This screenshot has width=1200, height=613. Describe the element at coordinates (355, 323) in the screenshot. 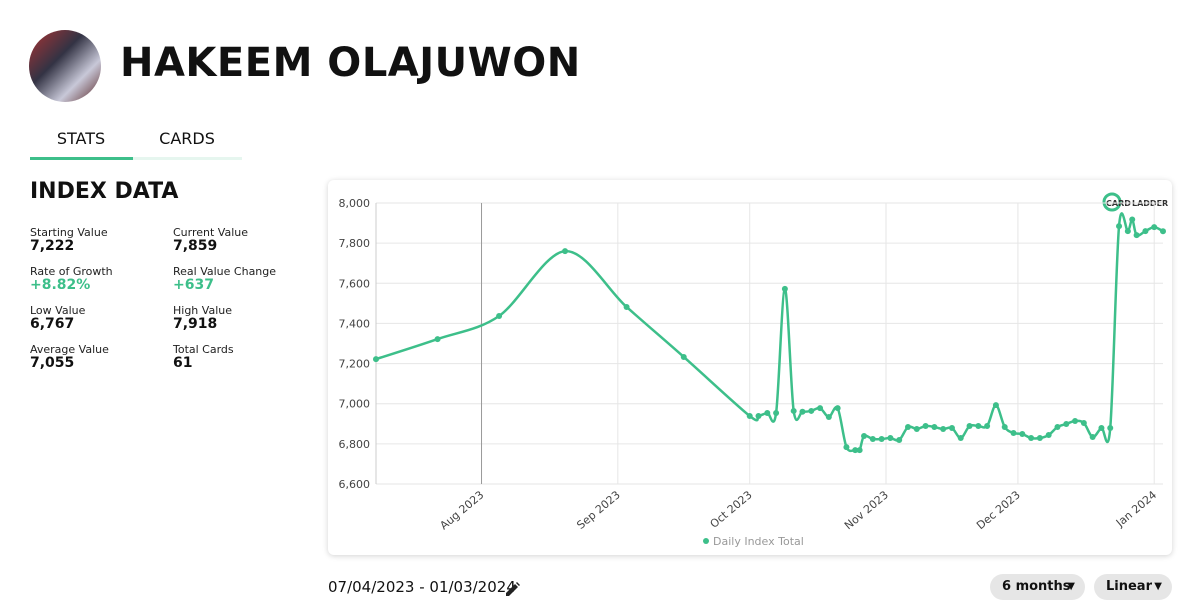

I see `y-tick-label: 7,400` at that location.